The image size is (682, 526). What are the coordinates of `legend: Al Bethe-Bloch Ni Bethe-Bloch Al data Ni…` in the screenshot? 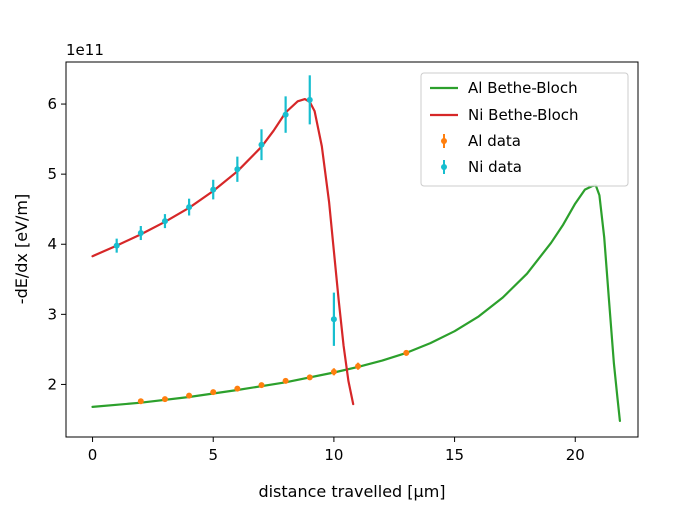 It's located at (524, 129).